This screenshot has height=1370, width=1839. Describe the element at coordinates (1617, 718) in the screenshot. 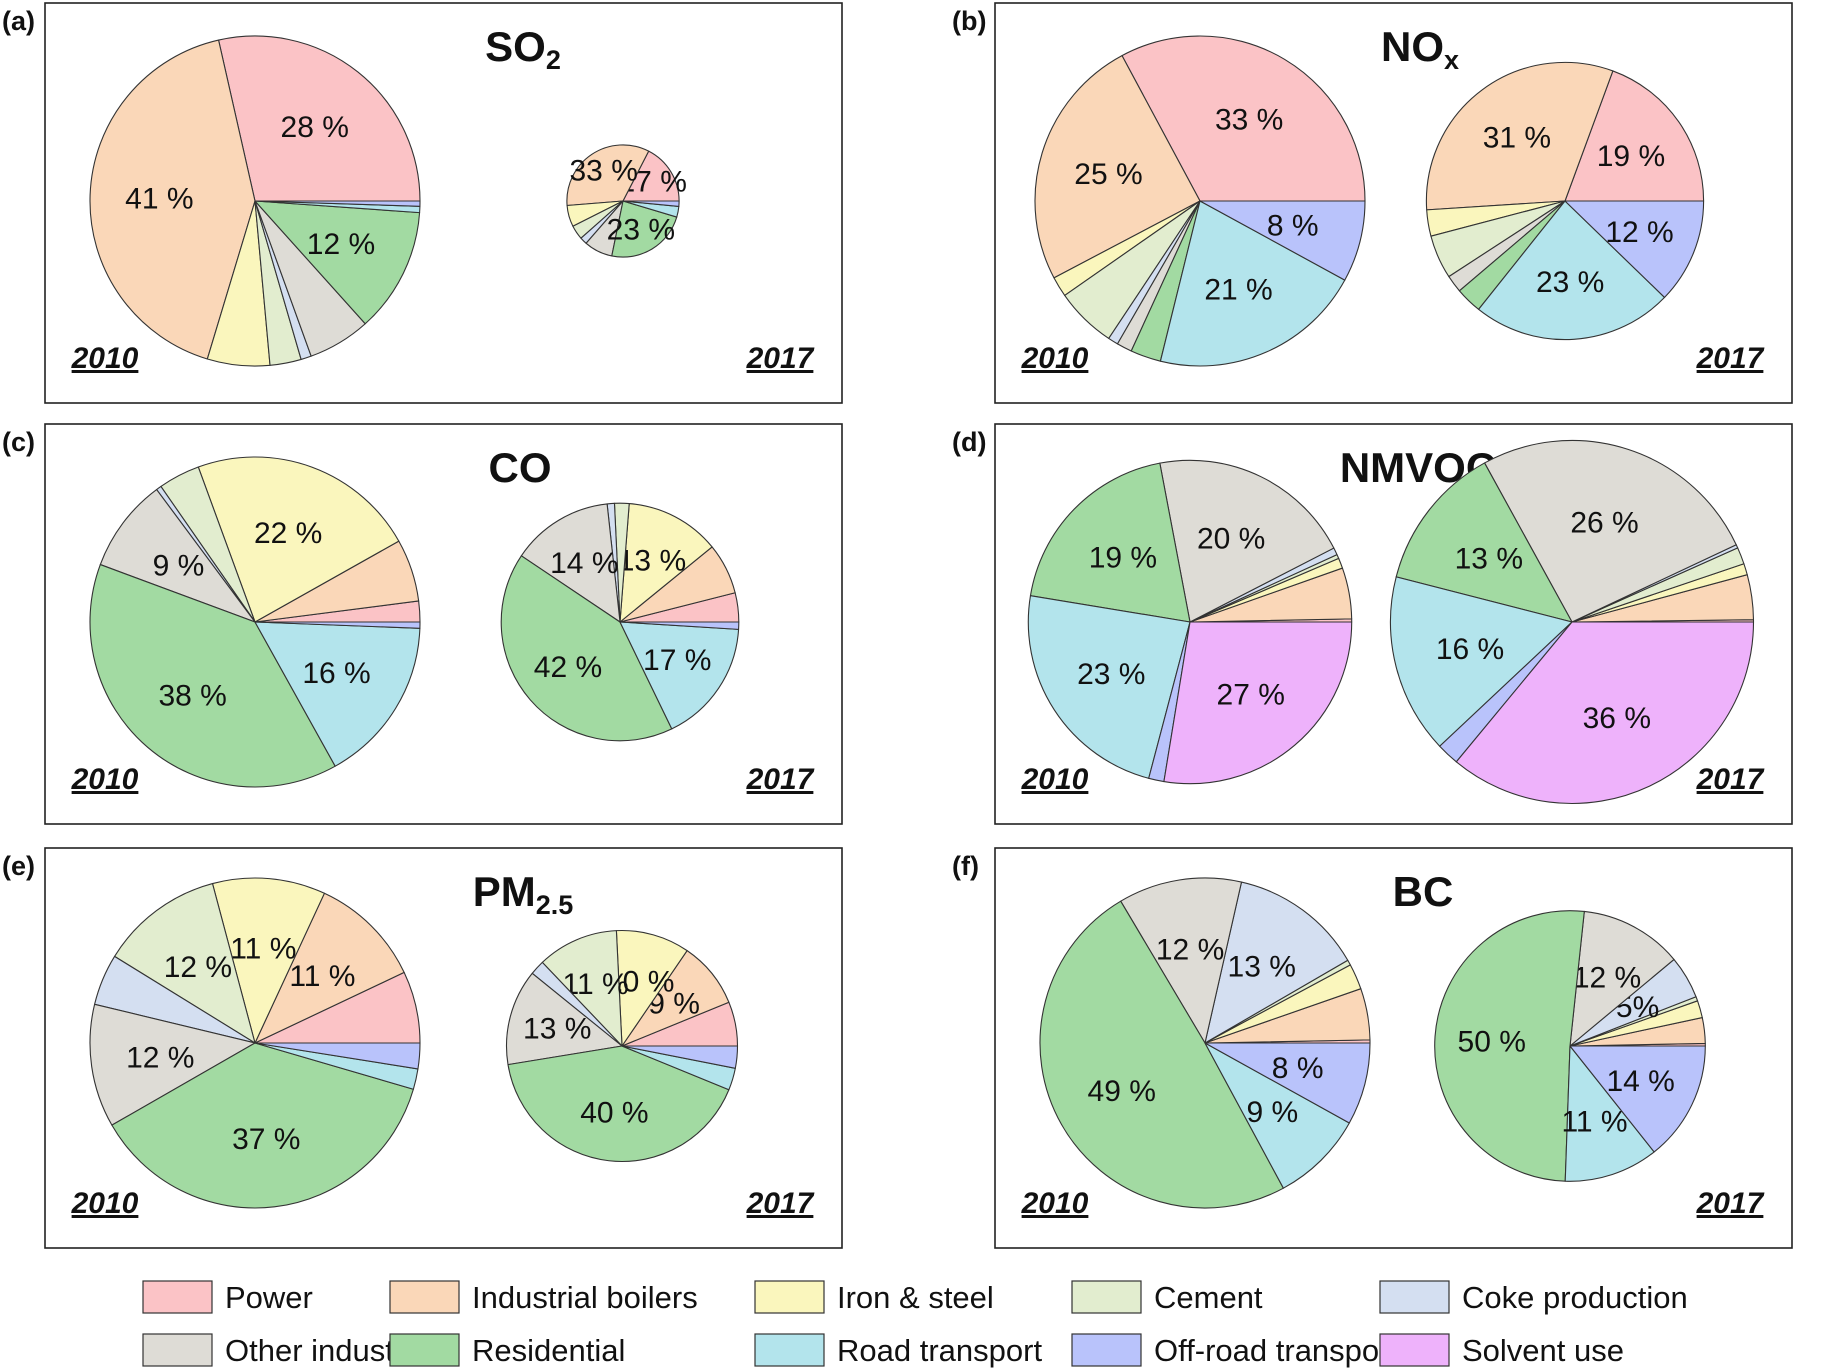

I see `slice-label-solvent-use: 36 %` at that location.